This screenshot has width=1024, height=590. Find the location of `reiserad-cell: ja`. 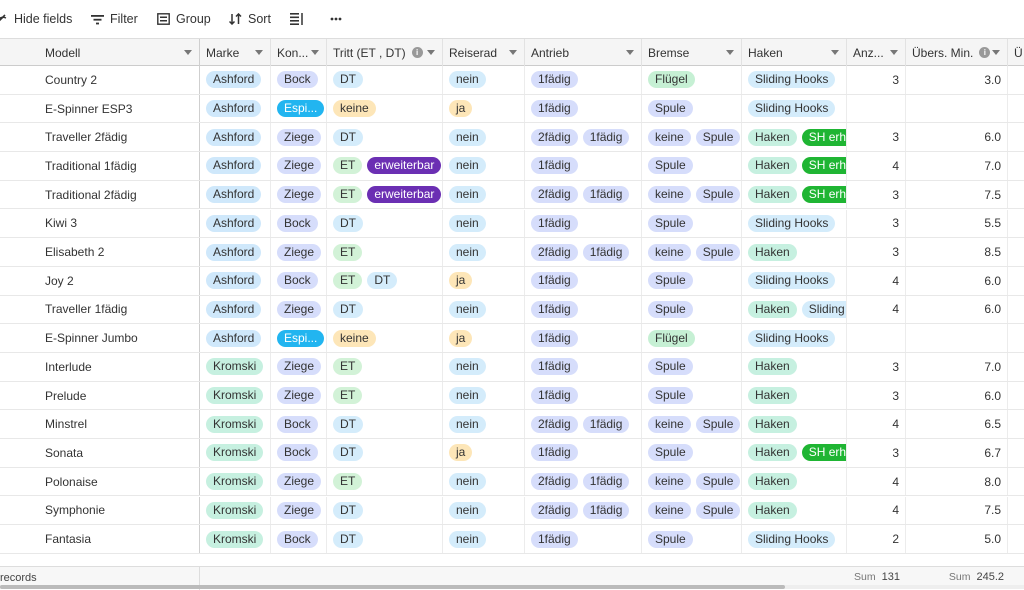

reiserad-cell: ja is located at coordinates (484, 108).